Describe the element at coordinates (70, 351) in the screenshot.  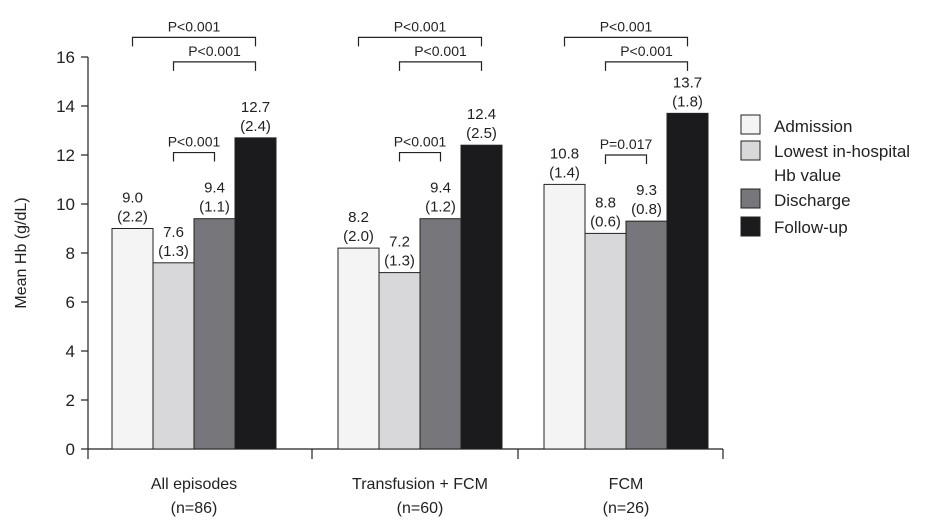
I see `y-tick-label: 4` at that location.